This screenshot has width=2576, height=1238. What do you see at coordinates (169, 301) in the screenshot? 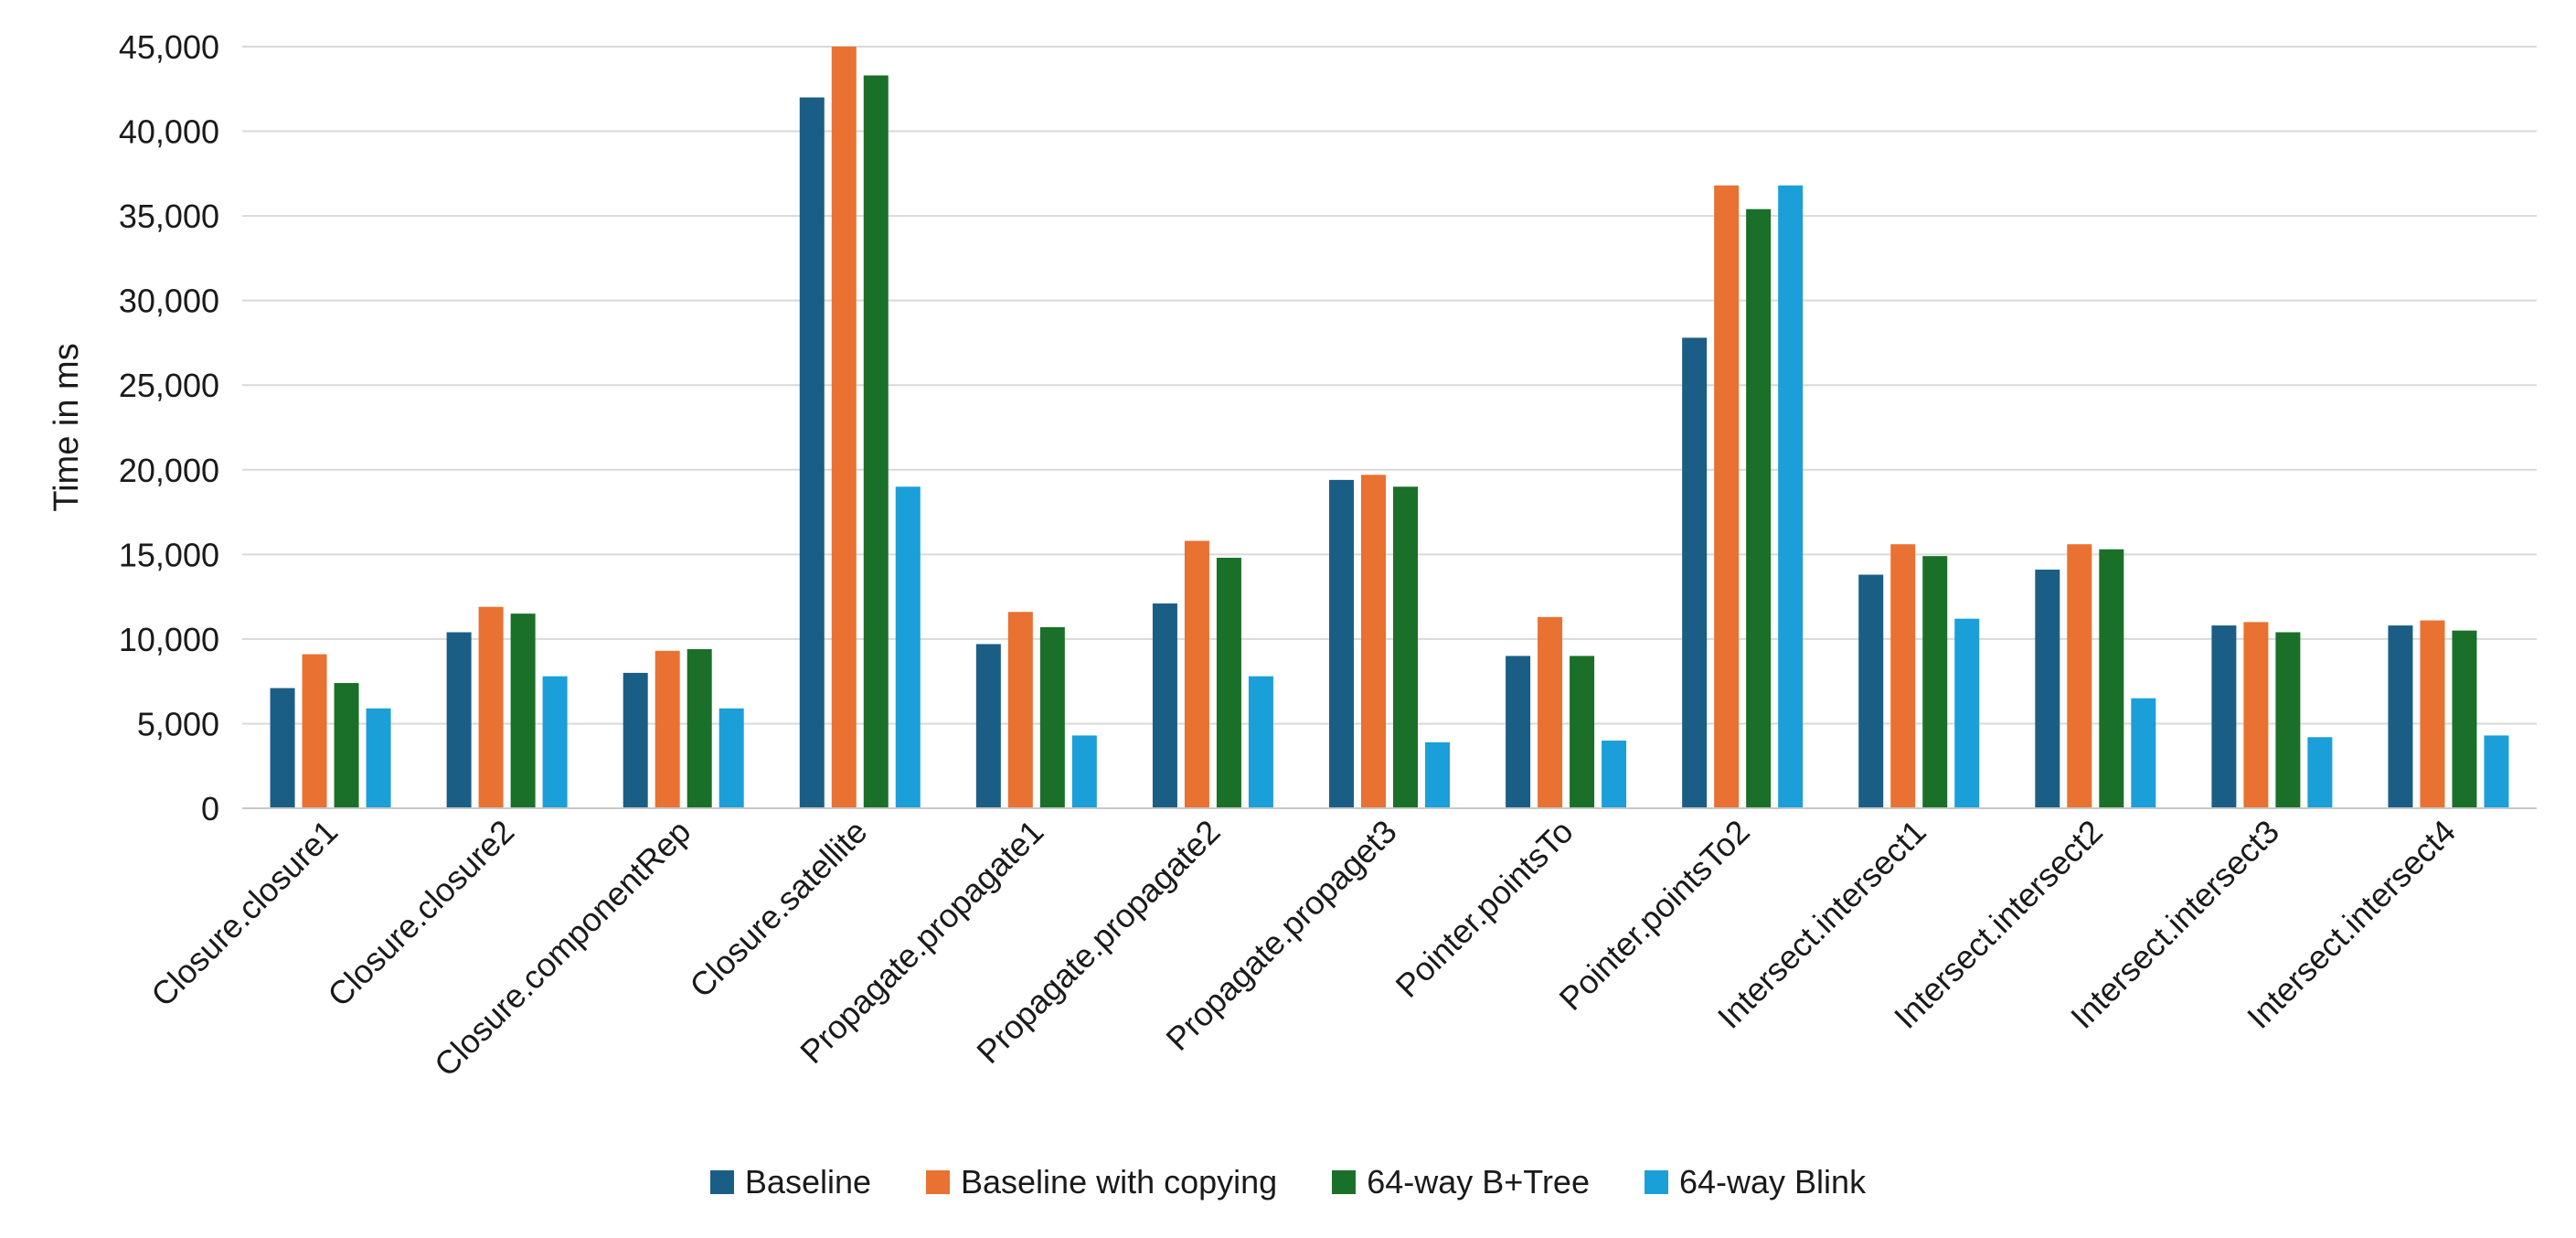
I see `y-tick-label: 30,000` at bounding box center [169, 301].